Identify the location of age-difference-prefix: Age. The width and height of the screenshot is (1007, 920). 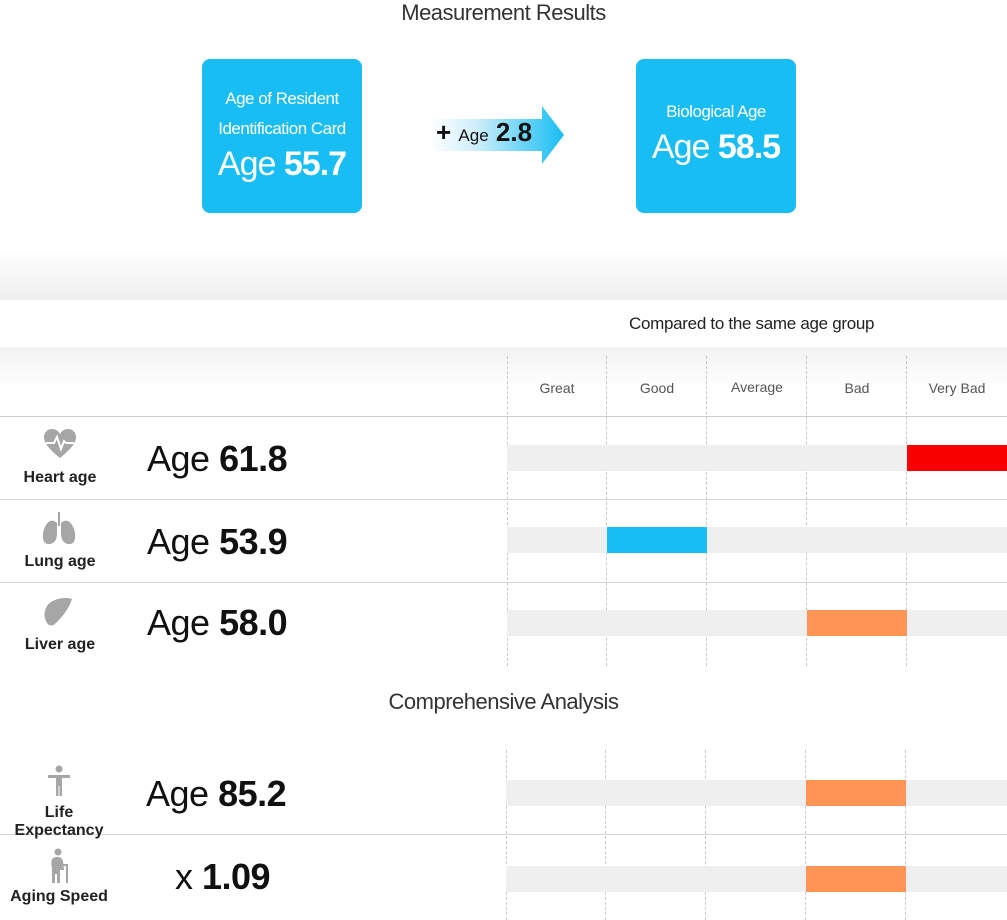
(473, 135).